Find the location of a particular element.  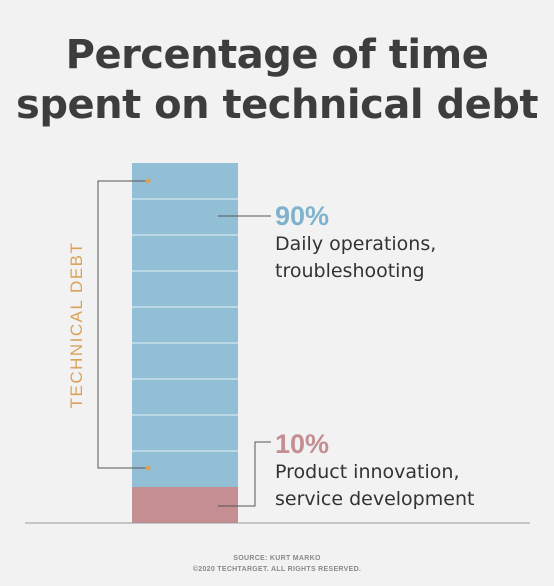

callout-desc-line-2: troubleshooting is located at coordinates (350, 271).